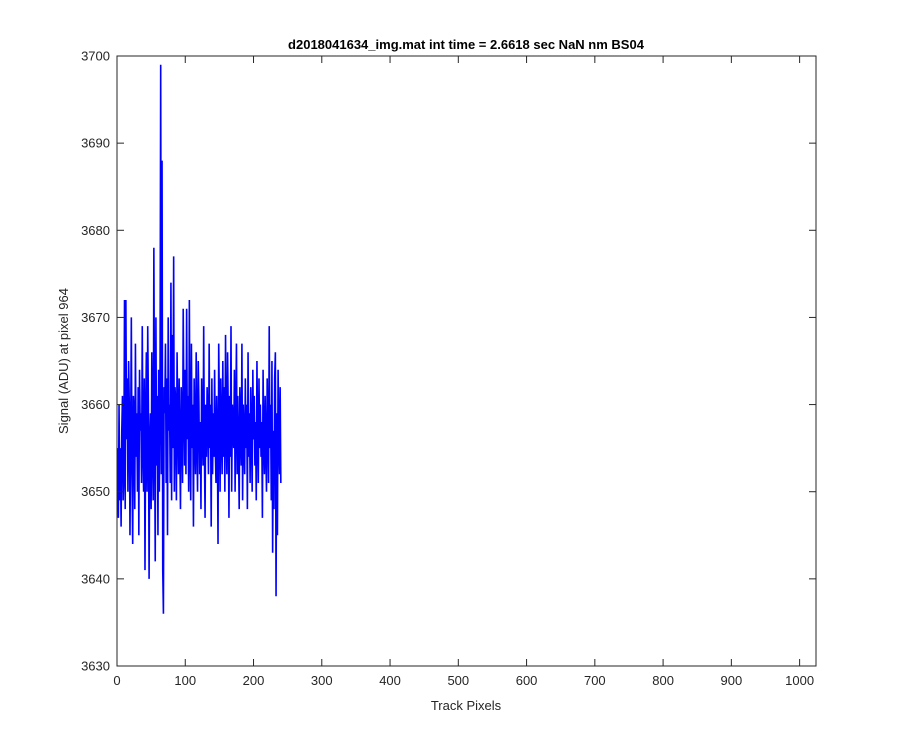 Image resolution: width=900 pixels, height=750 pixels. What do you see at coordinates (95, 230) in the screenshot?
I see `y-tick-label: 3680` at bounding box center [95, 230].